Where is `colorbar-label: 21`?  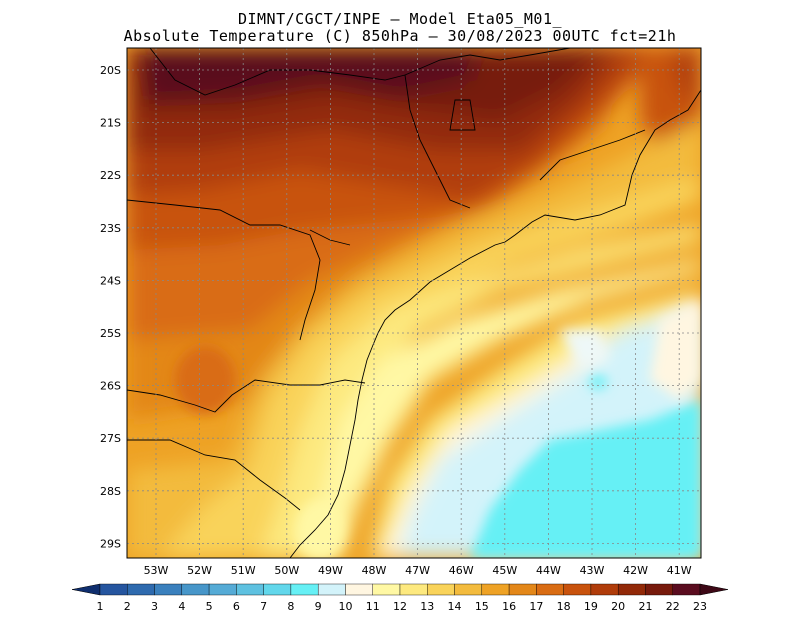
colorbar-label: 21 is located at coordinates (645, 606).